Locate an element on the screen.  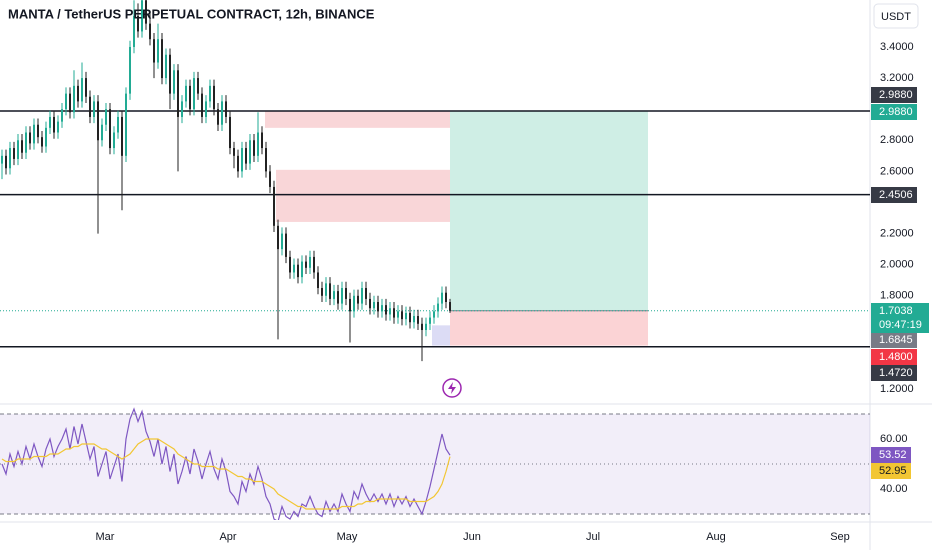
y-tick-label: 2.6000 is located at coordinates (897, 171).